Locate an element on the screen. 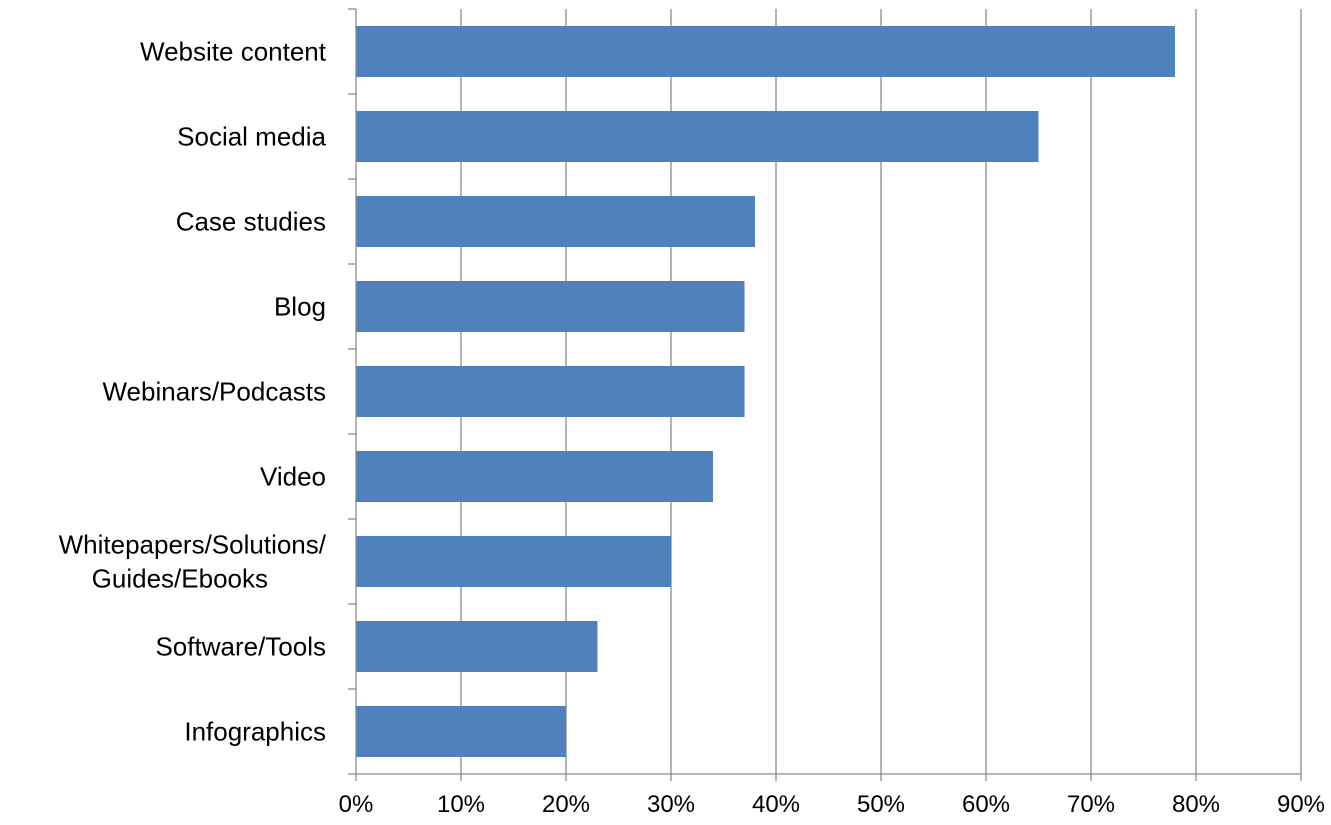 This screenshot has height=825, width=1331. x-tick-label-80: 80% is located at coordinates (1196, 804).